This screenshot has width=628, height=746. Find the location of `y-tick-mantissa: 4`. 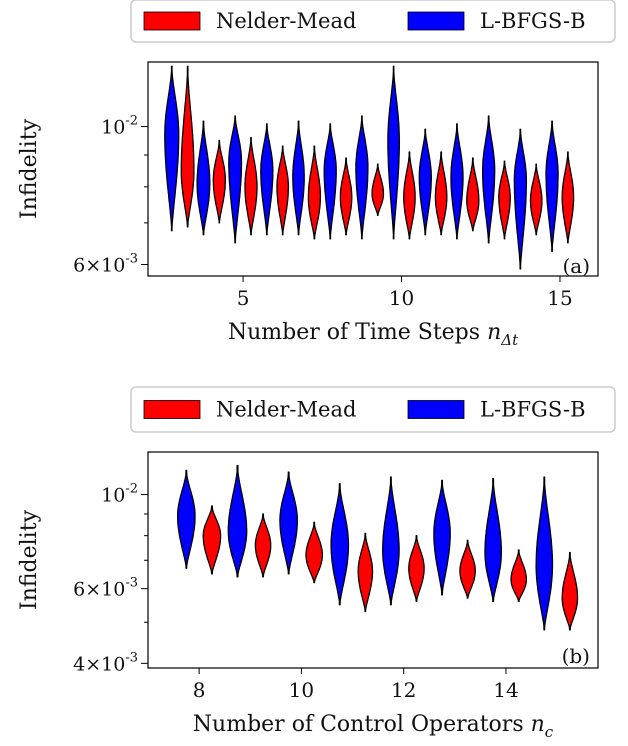

y-tick-mantissa: 4 is located at coordinates (79, 664).